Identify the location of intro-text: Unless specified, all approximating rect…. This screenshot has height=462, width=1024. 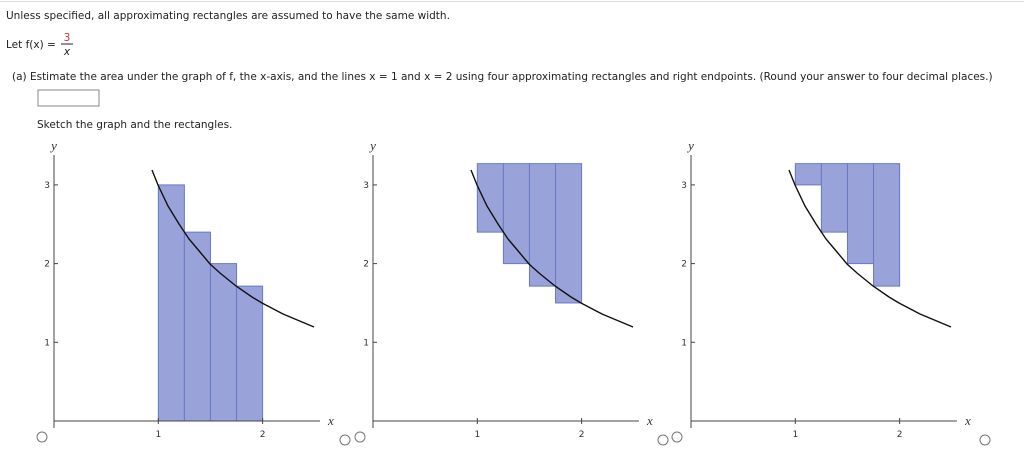
(228, 16).